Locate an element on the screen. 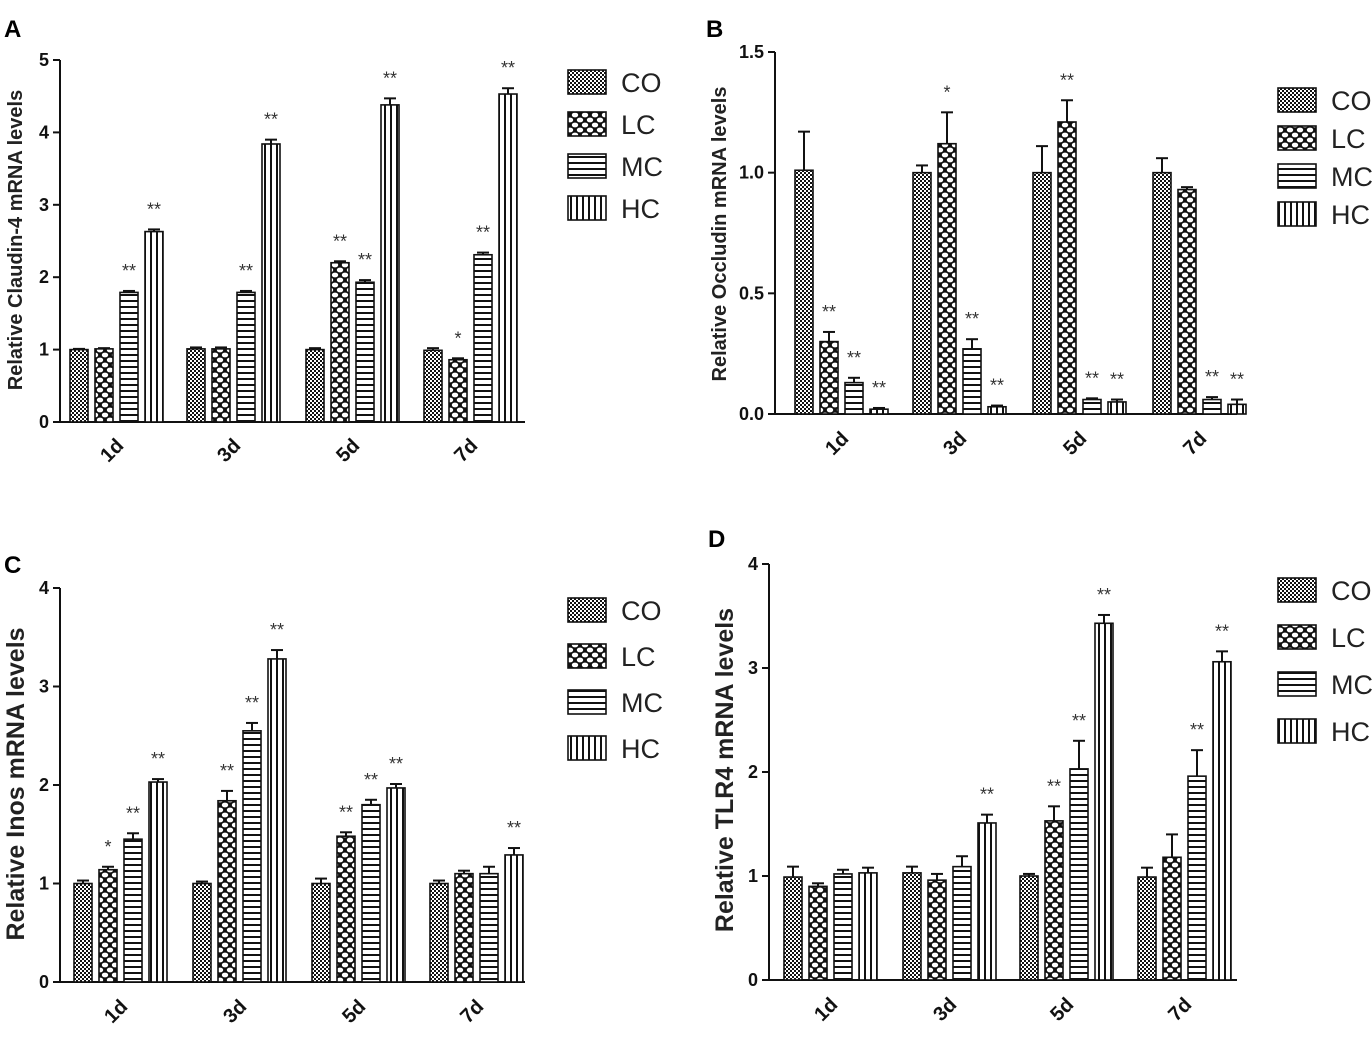  x-tick-label: 1d is located at coordinates (116, 1012).